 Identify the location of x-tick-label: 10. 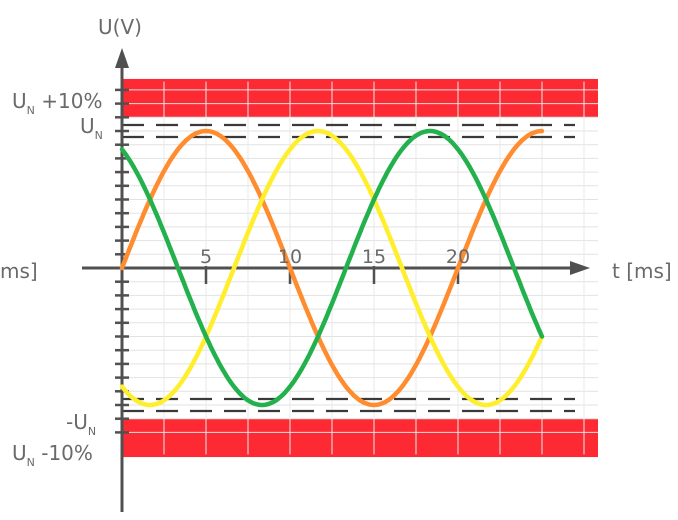
(290, 257).